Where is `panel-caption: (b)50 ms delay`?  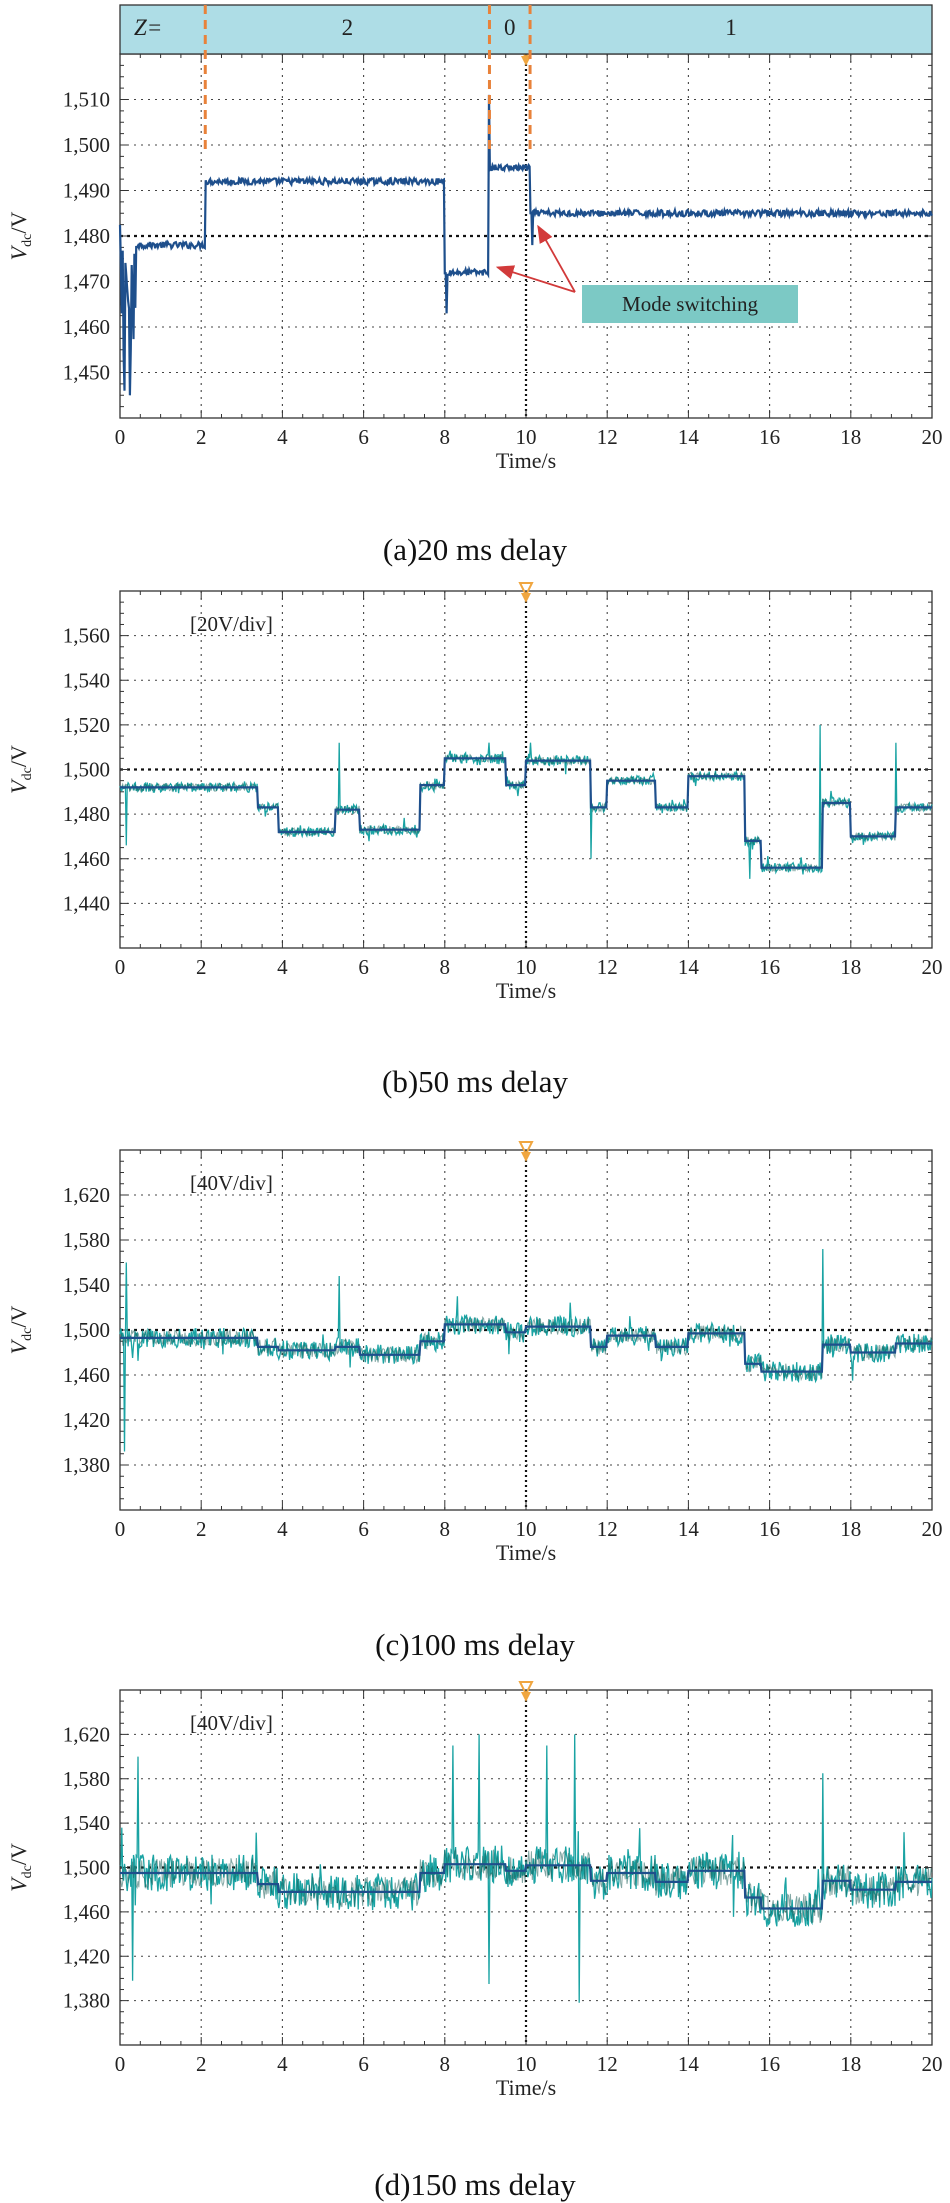 panel-caption: (b)50 ms delay is located at coordinates (475, 1081).